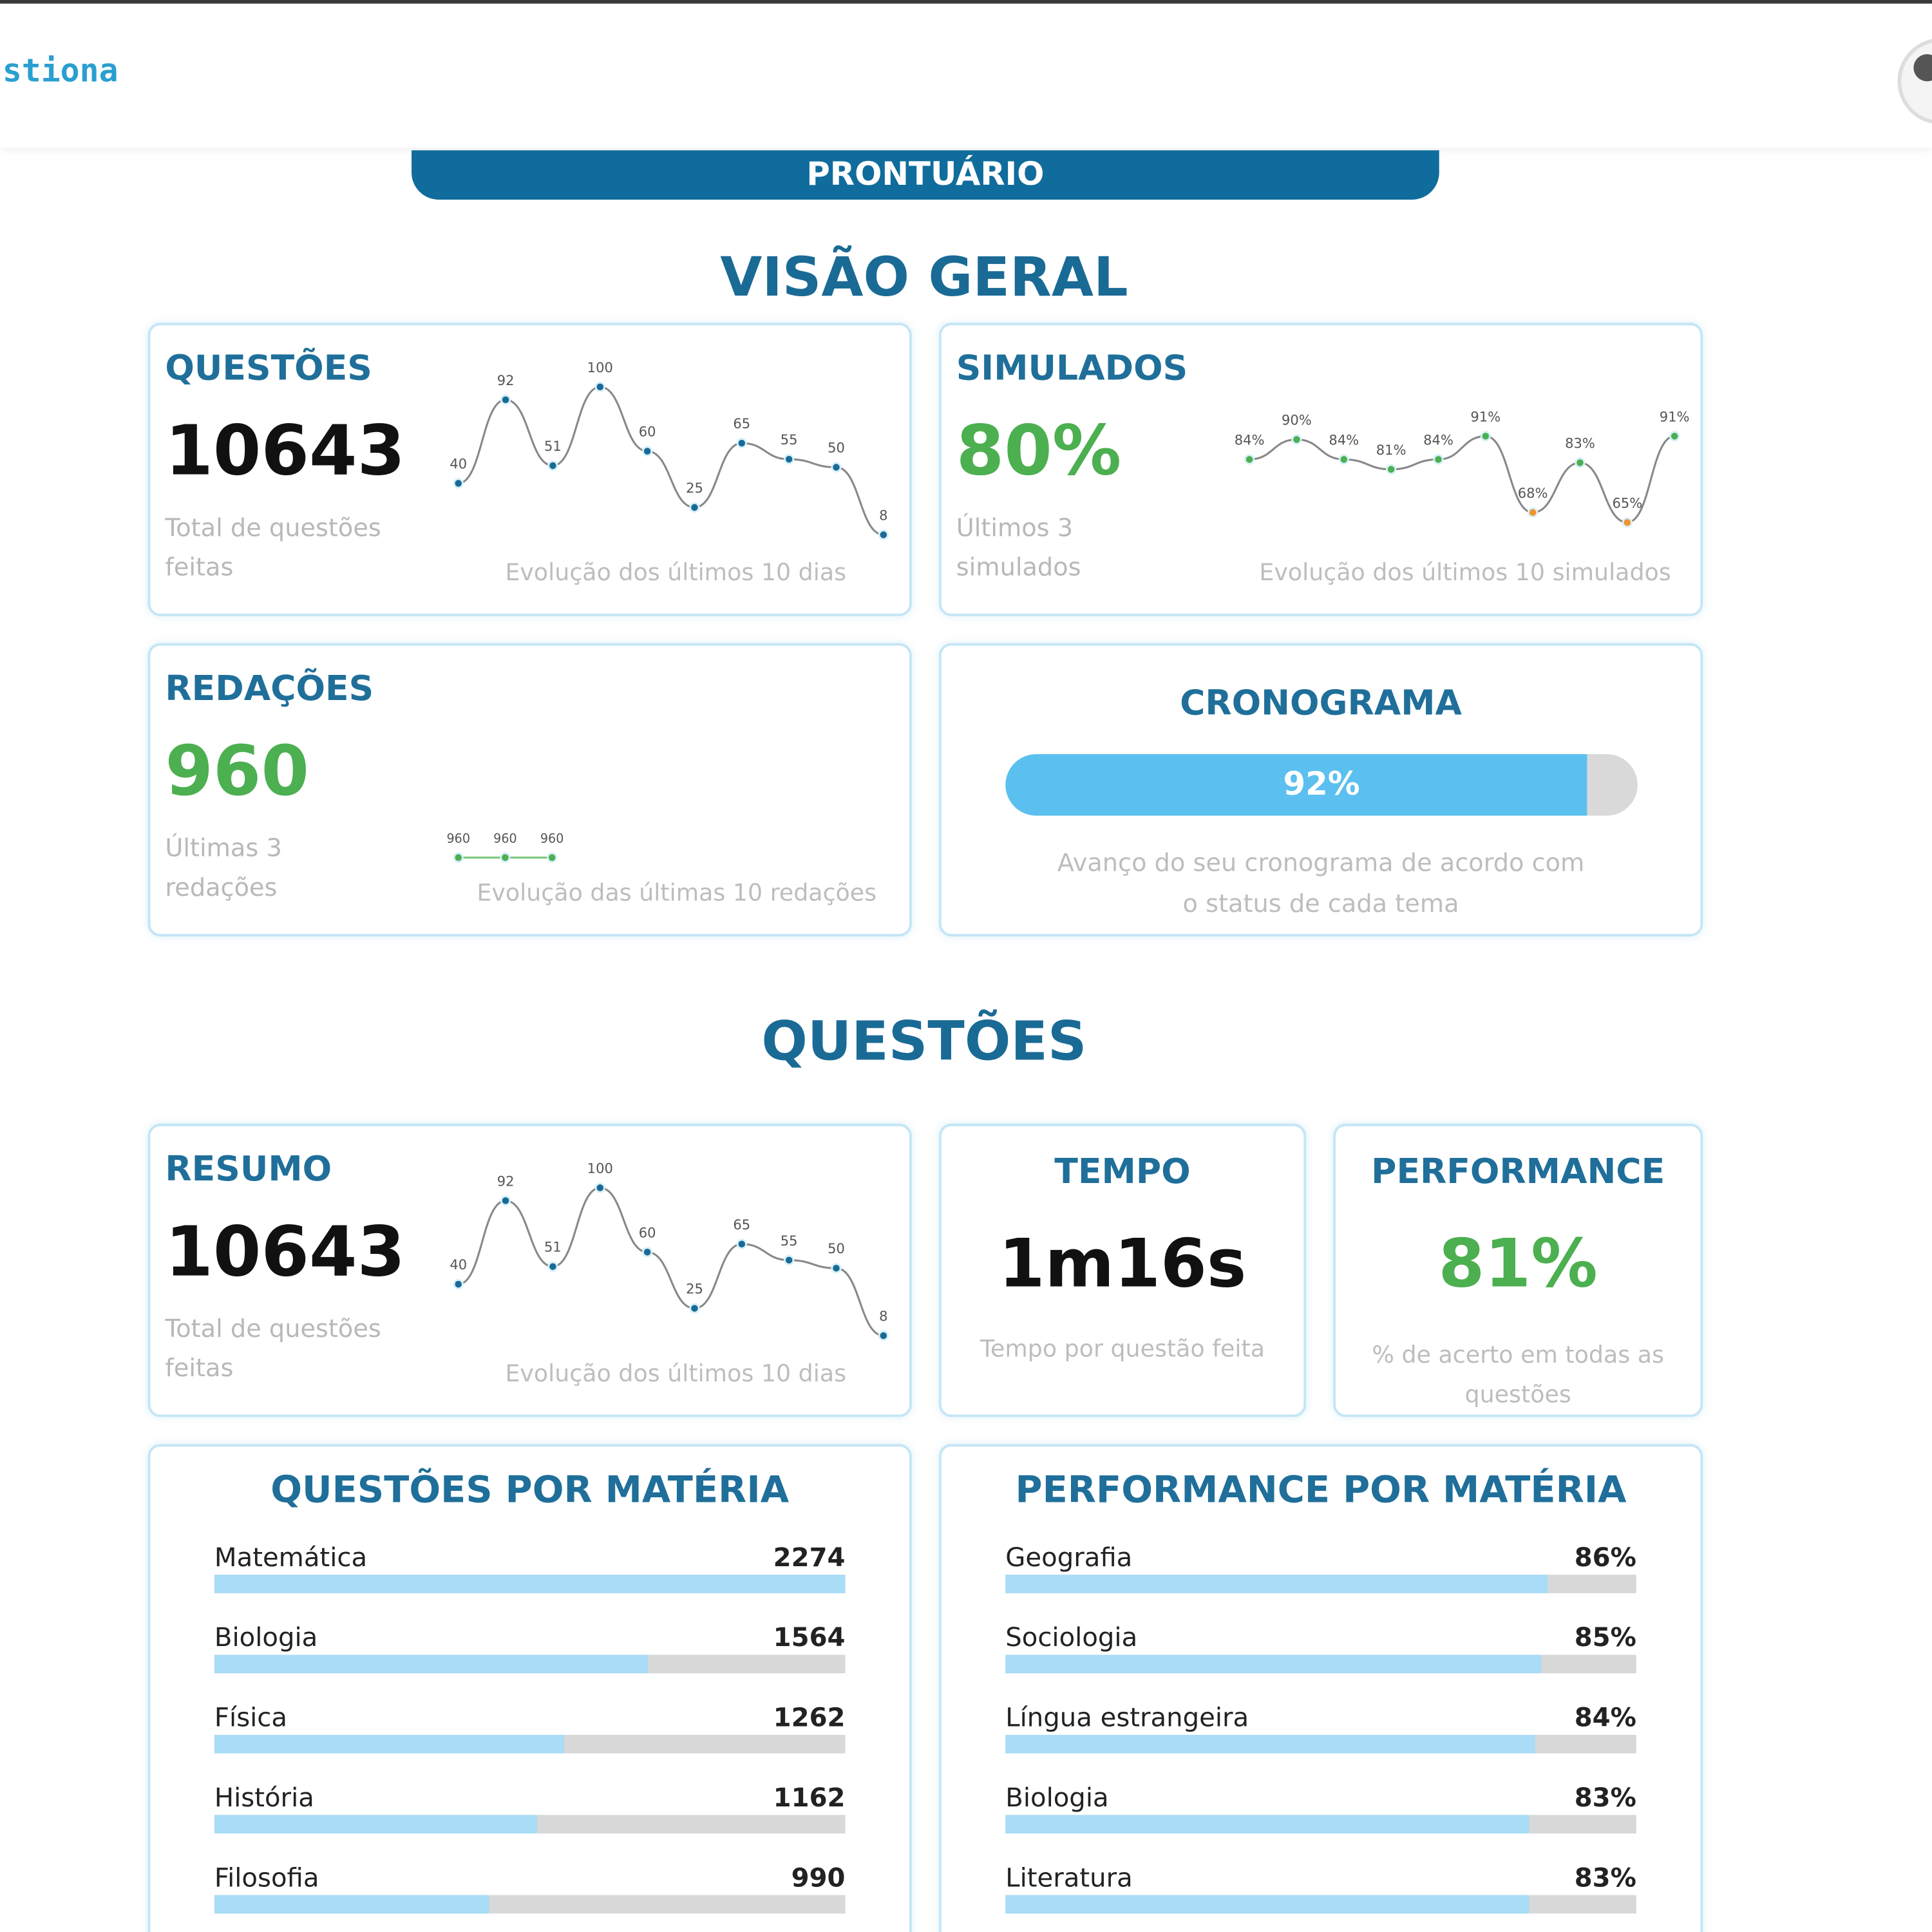 The width and height of the screenshot is (1932, 1932). What do you see at coordinates (1072, 367) in the screenshot?
I see `card-title: SIMULADOS` at bounding box center [1072, 367].